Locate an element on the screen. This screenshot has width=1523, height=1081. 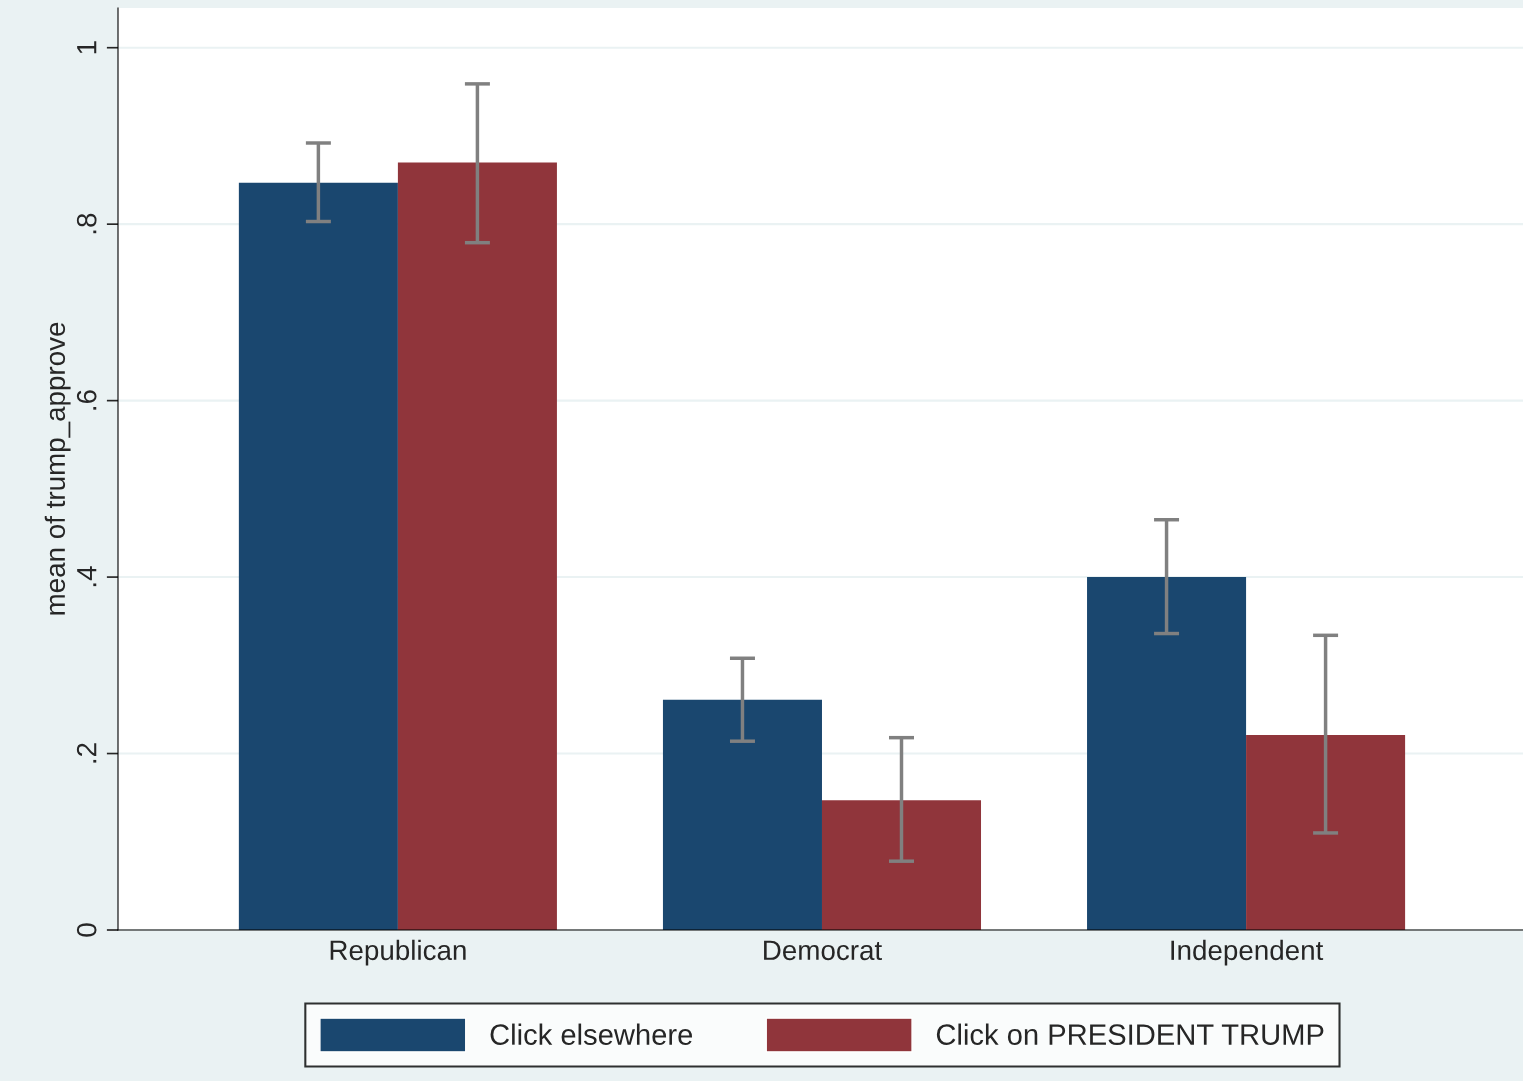
y-tick-label: 0 is located at coordinates (86, 930).